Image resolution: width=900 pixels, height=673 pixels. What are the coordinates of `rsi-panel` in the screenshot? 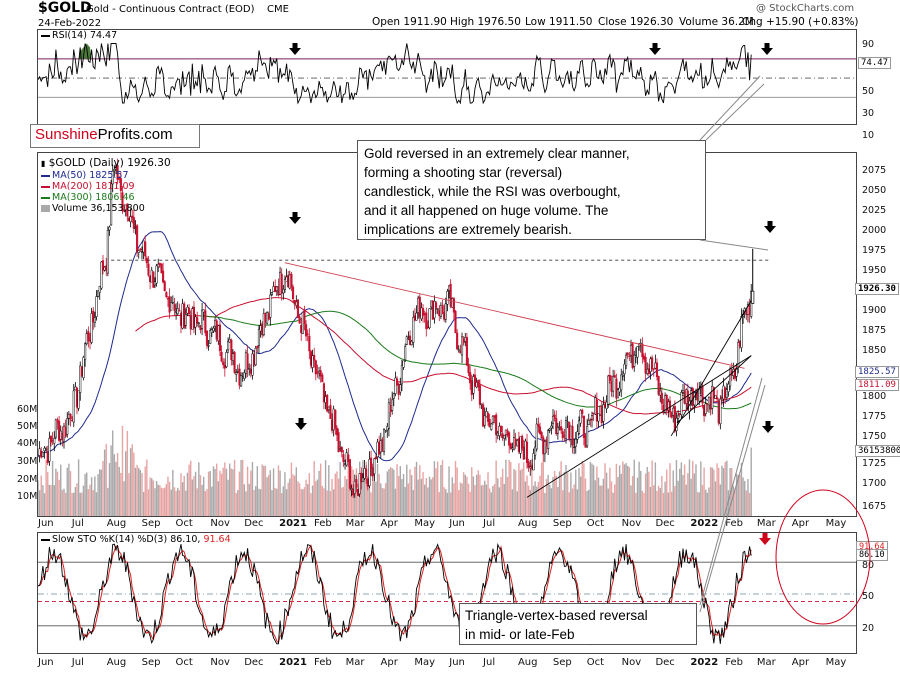 It's located at (447, 77).